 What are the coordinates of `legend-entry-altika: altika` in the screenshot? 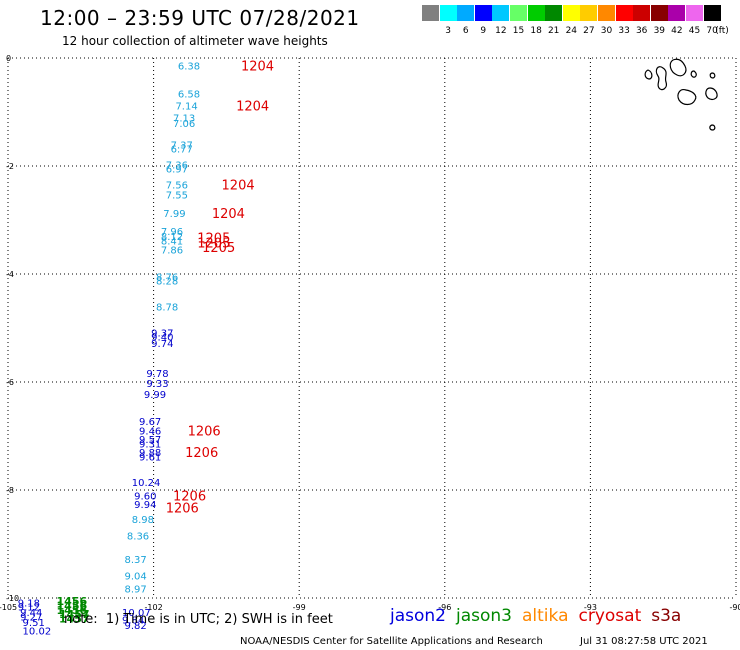 It's located at (545, 616).